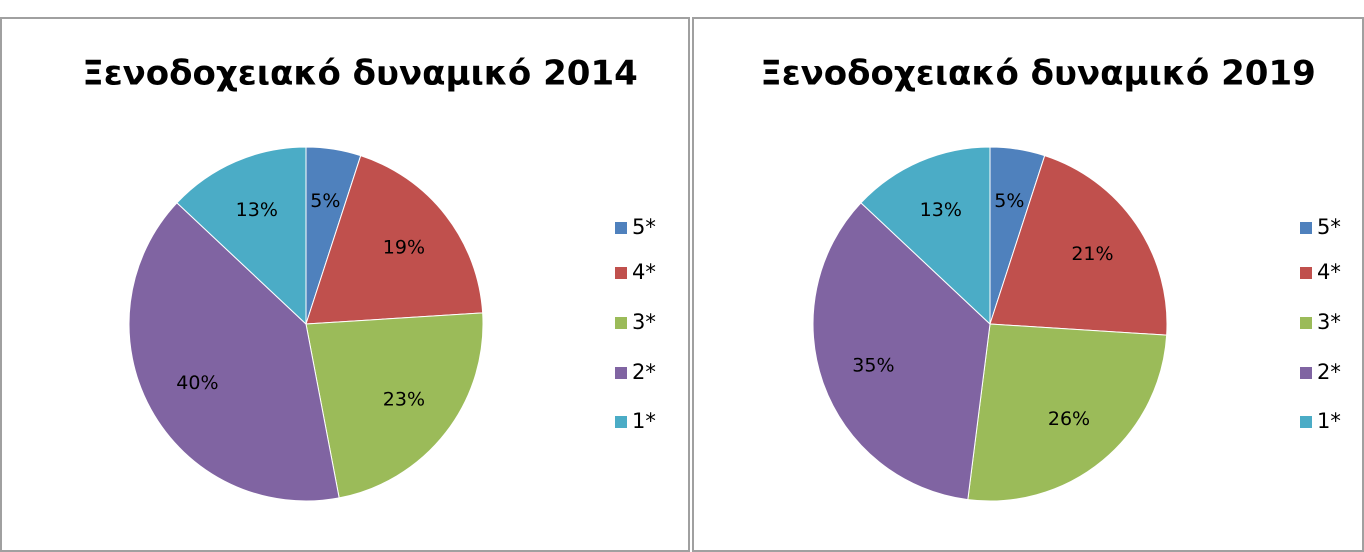 This screenshot has height=552, width=1364. I want to click on chart-title: Ξενοδοχειακό δυναμικό 2019, so click(1038, 74).